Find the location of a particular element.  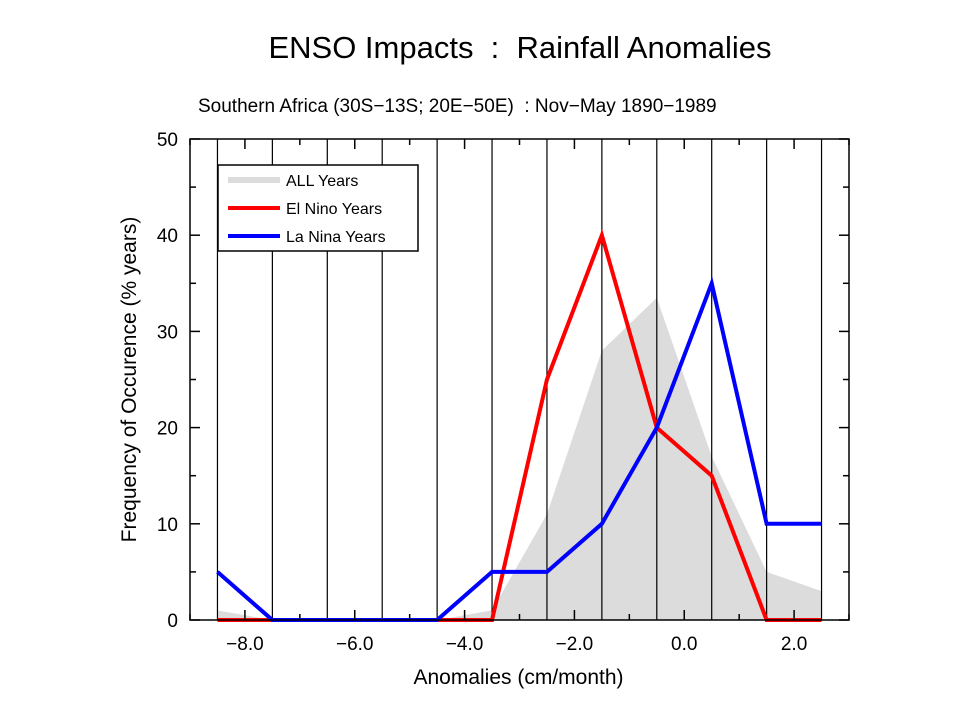

y-tick-label: 10 is located at coordinates (167, 525).